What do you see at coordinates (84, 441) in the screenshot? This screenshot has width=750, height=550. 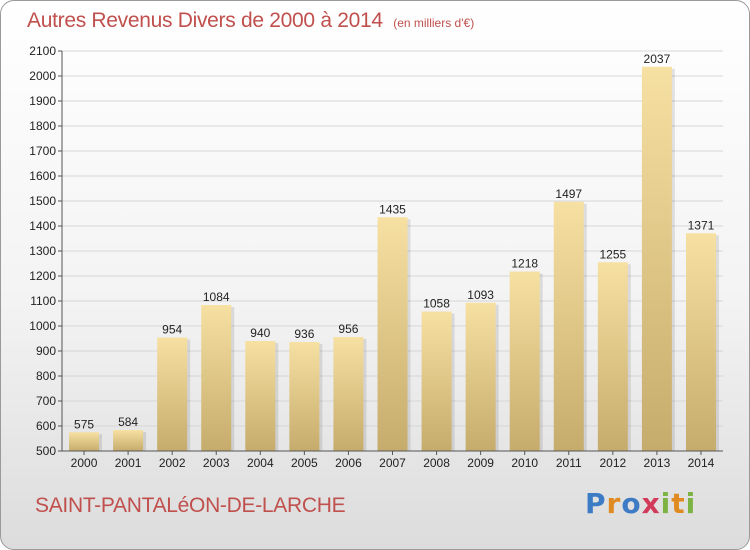 I see `bar-2000` at bounding box center [84, 441].